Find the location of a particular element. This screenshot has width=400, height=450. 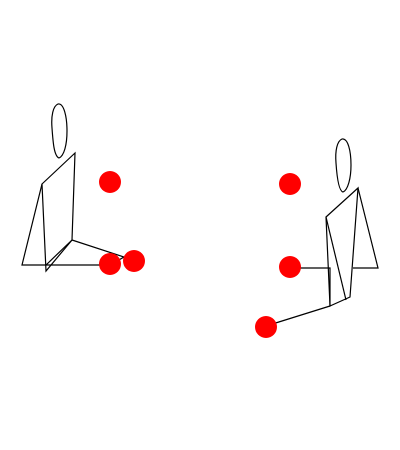

left-figure-leg is located at coordinates (47, 224).